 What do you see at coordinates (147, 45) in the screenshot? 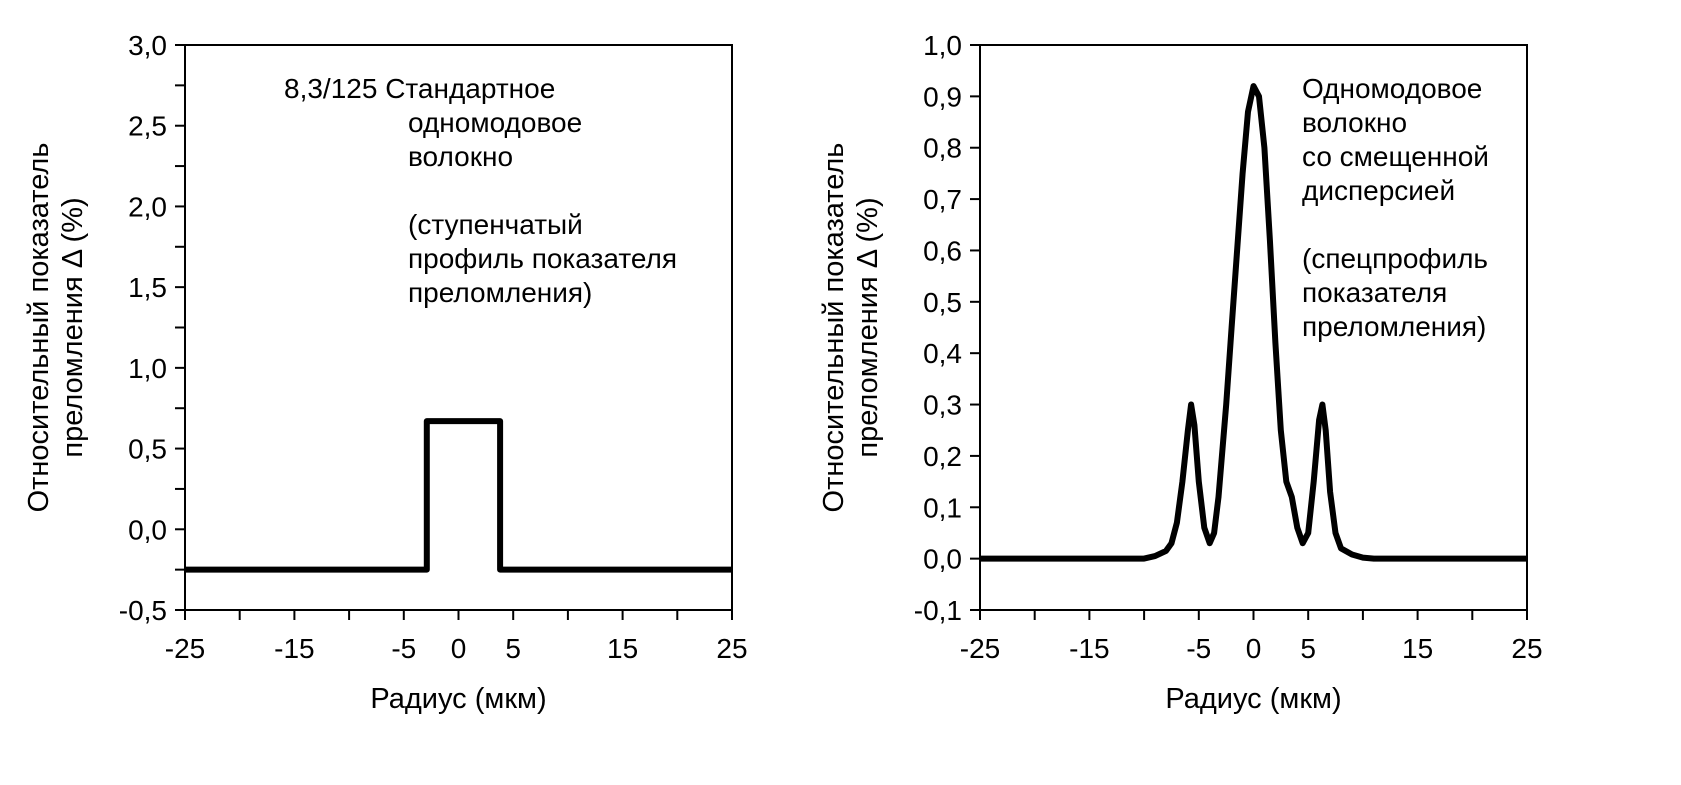
I see `y-tick-label: 3,0` at bounding box center [147, 45].